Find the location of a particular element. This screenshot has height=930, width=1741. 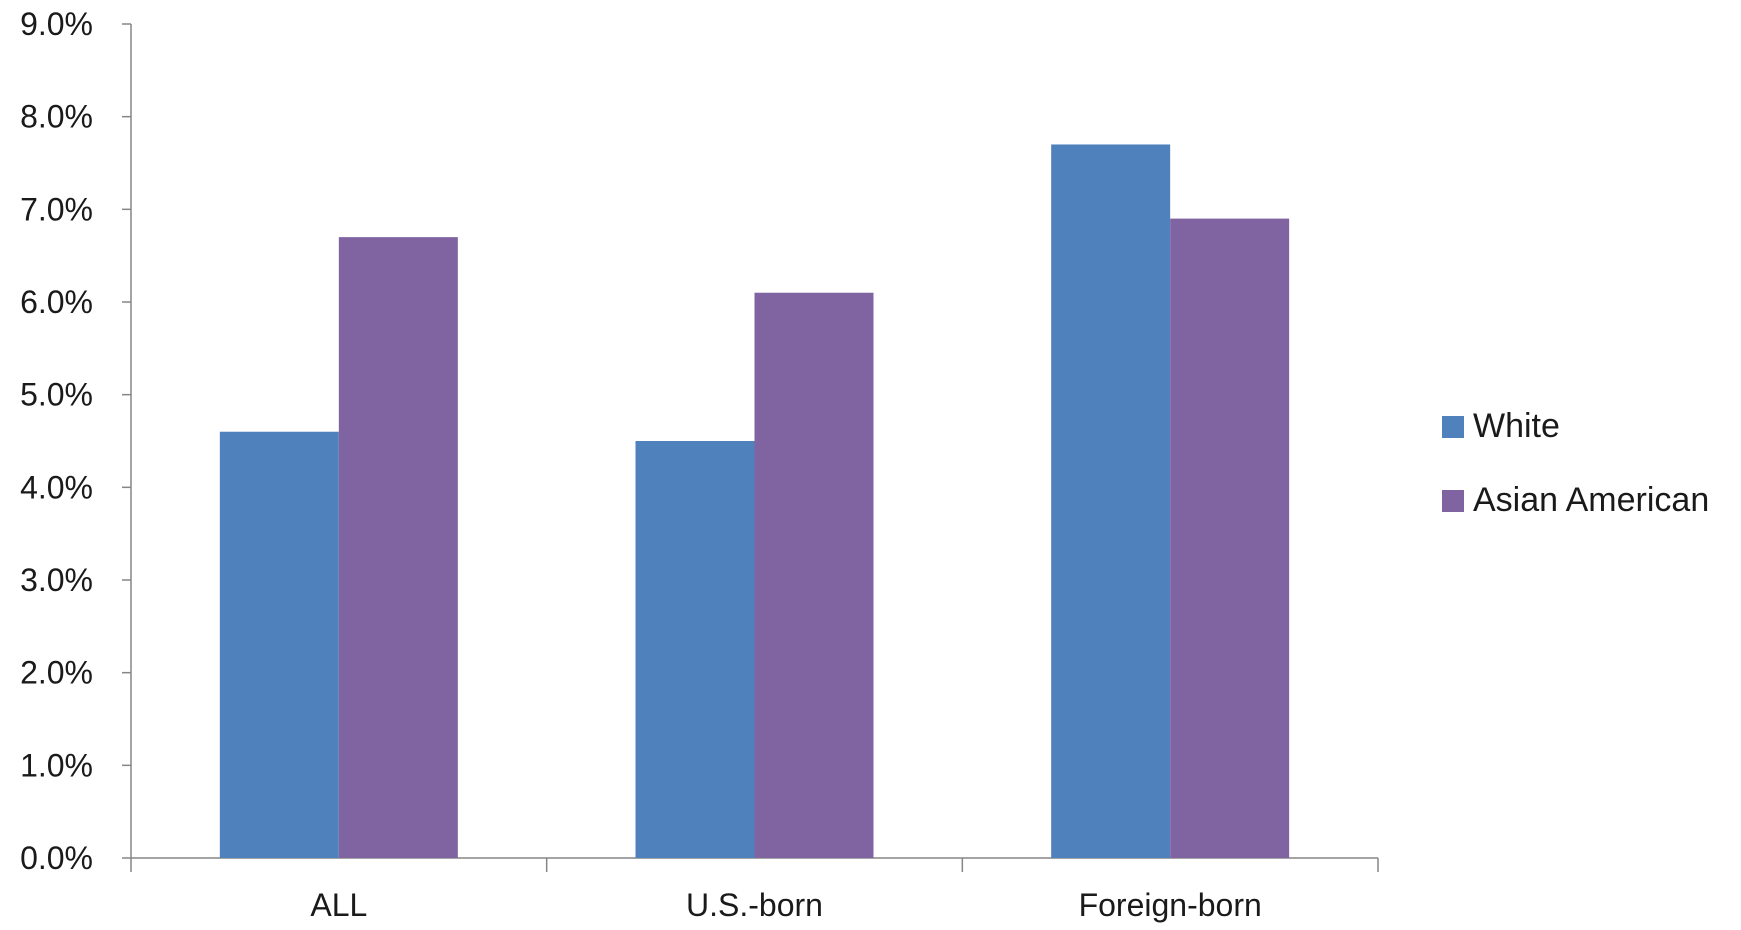

bar-asian-american-u-s-born is located at coordinates (814, 575).